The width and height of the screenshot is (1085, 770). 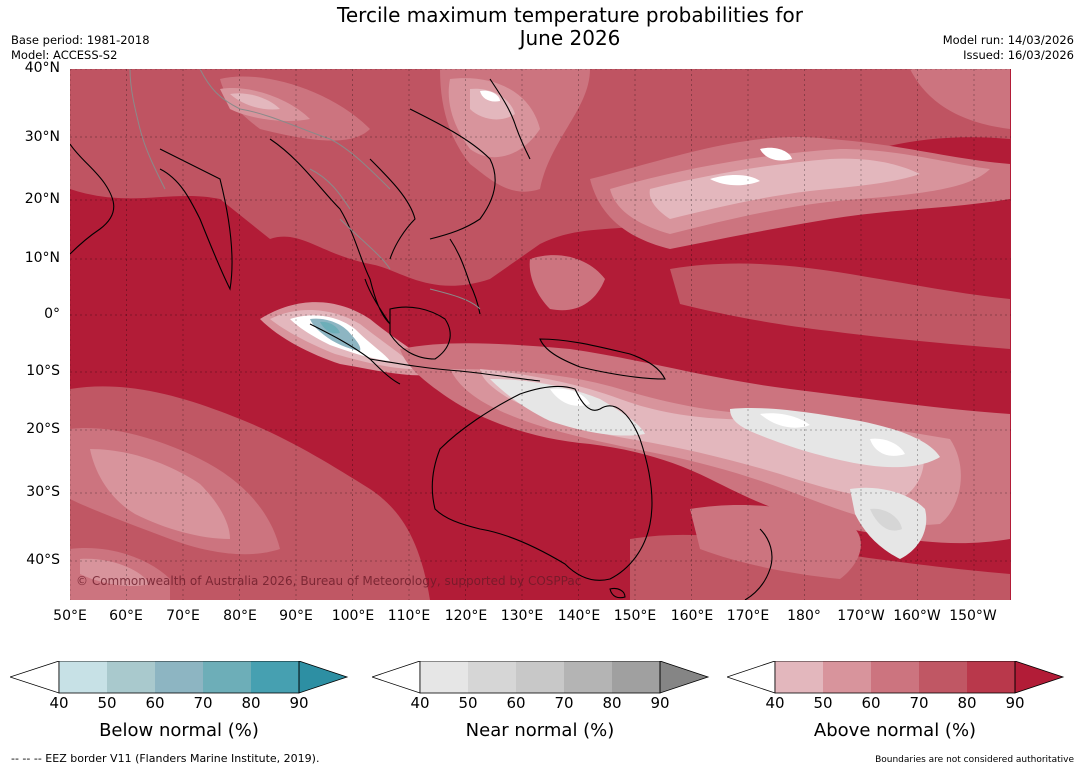 What do you see at coordinates (296, 616) in the screenshot?
I see `lon-label: 90°E` at bounding box center [296, 616].